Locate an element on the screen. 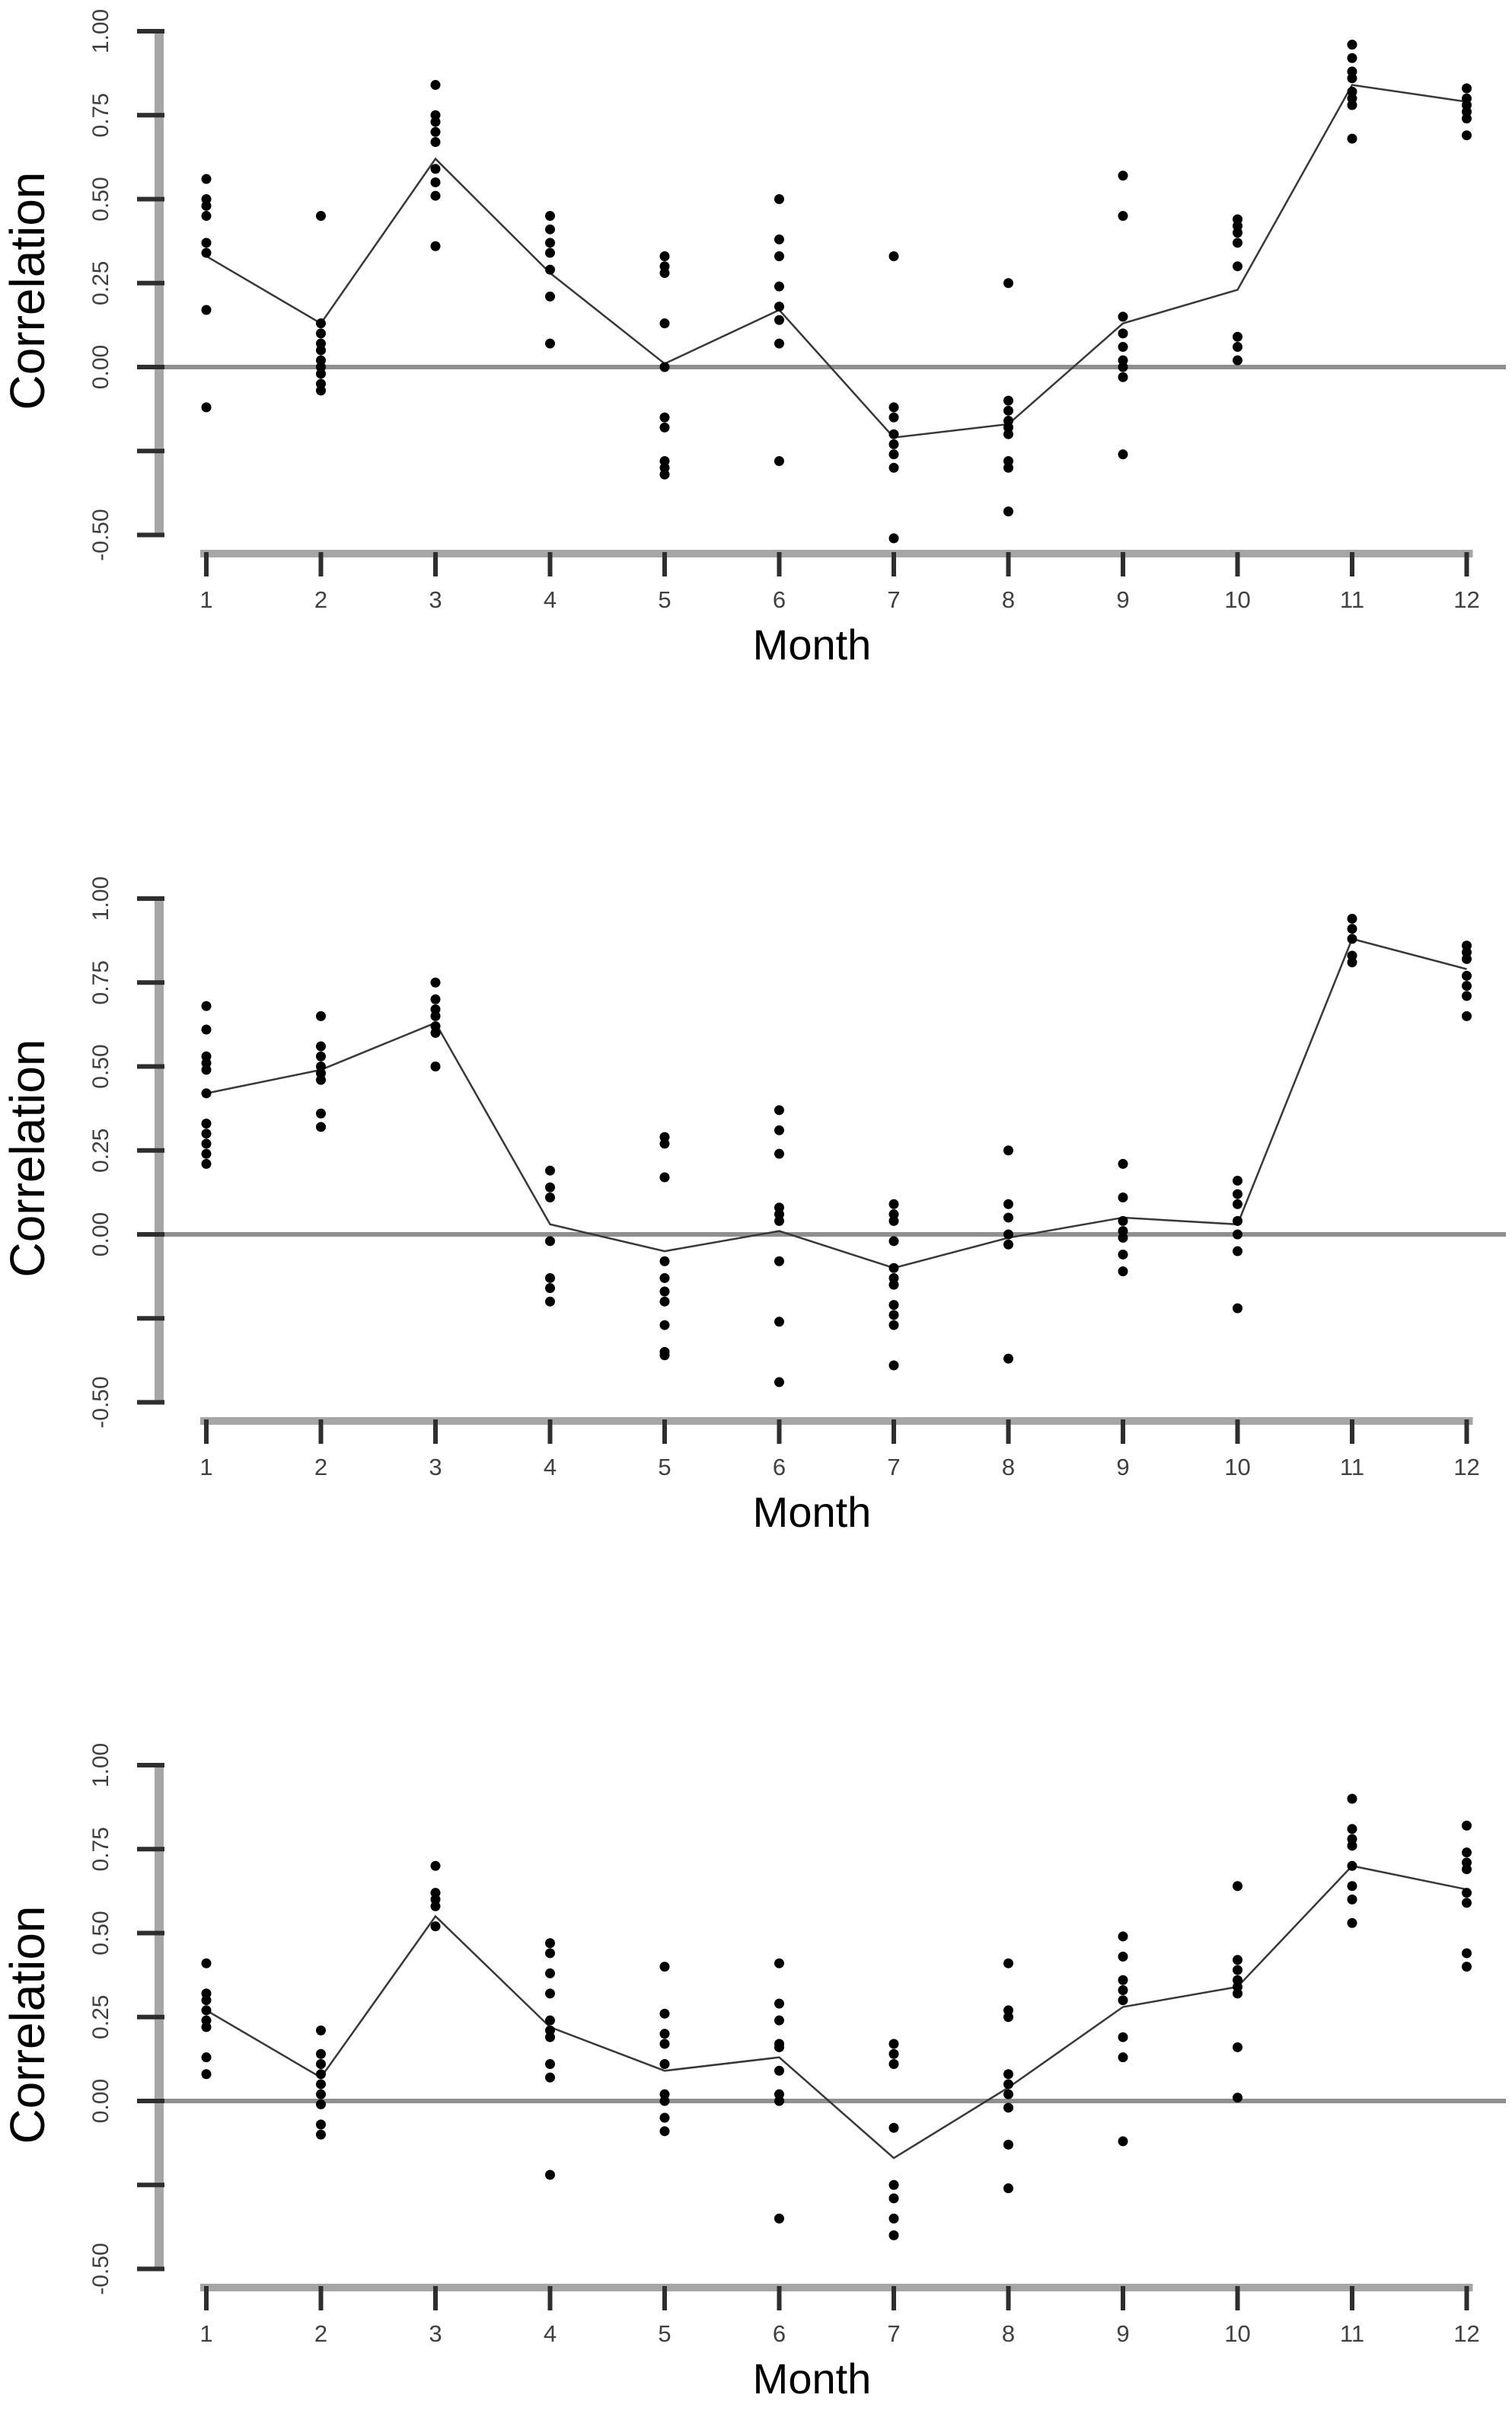 The height and width of the screenshot is (2433, 1512). y-tick-label: 1.00 is located at coordinates (100, 899).